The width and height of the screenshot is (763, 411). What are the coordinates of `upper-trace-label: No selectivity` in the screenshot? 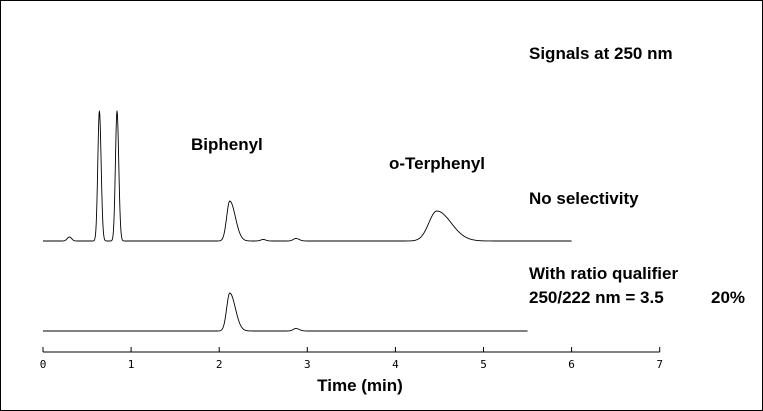 It's located at (584, 198).